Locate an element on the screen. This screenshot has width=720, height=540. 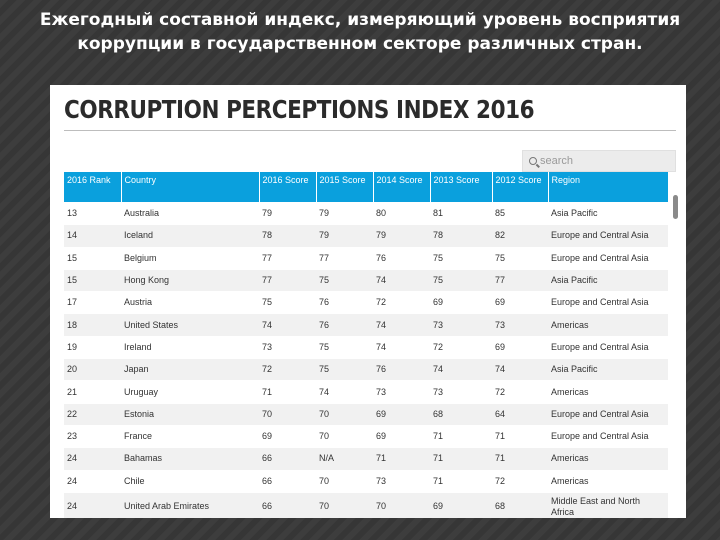
cell-2013-score: 78 is located at coordinates (461, 236).